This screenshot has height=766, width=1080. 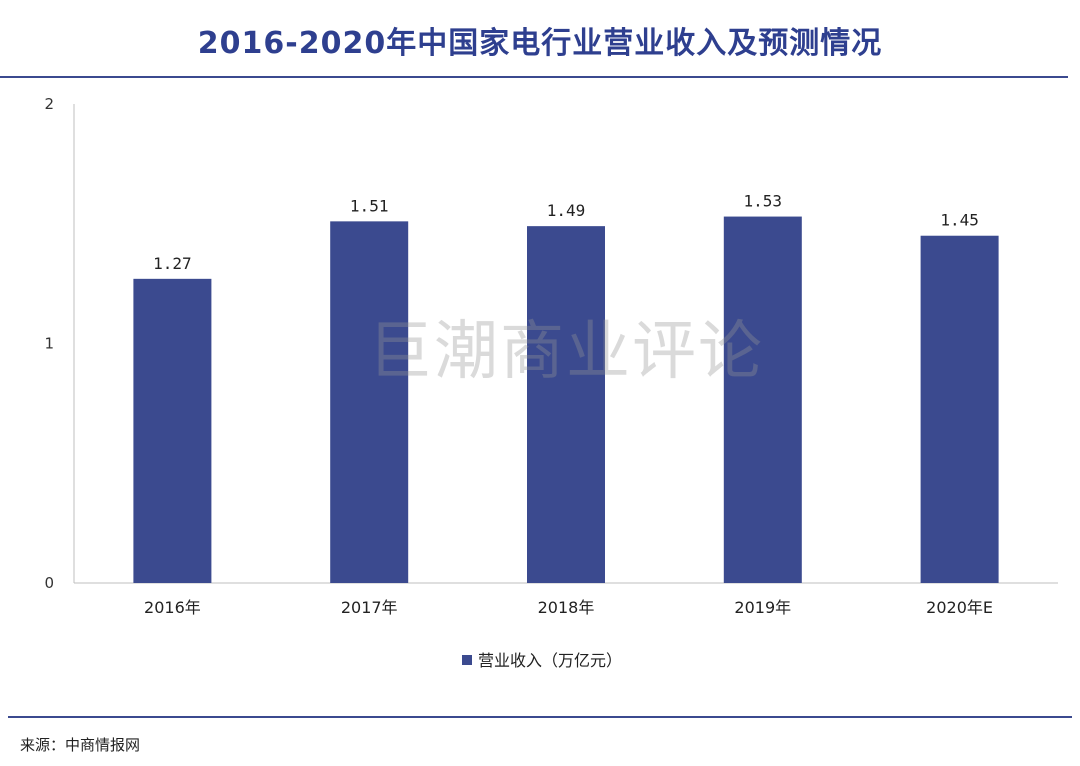 I want to click on data-label: 1.49, so click(x=566, y=210).